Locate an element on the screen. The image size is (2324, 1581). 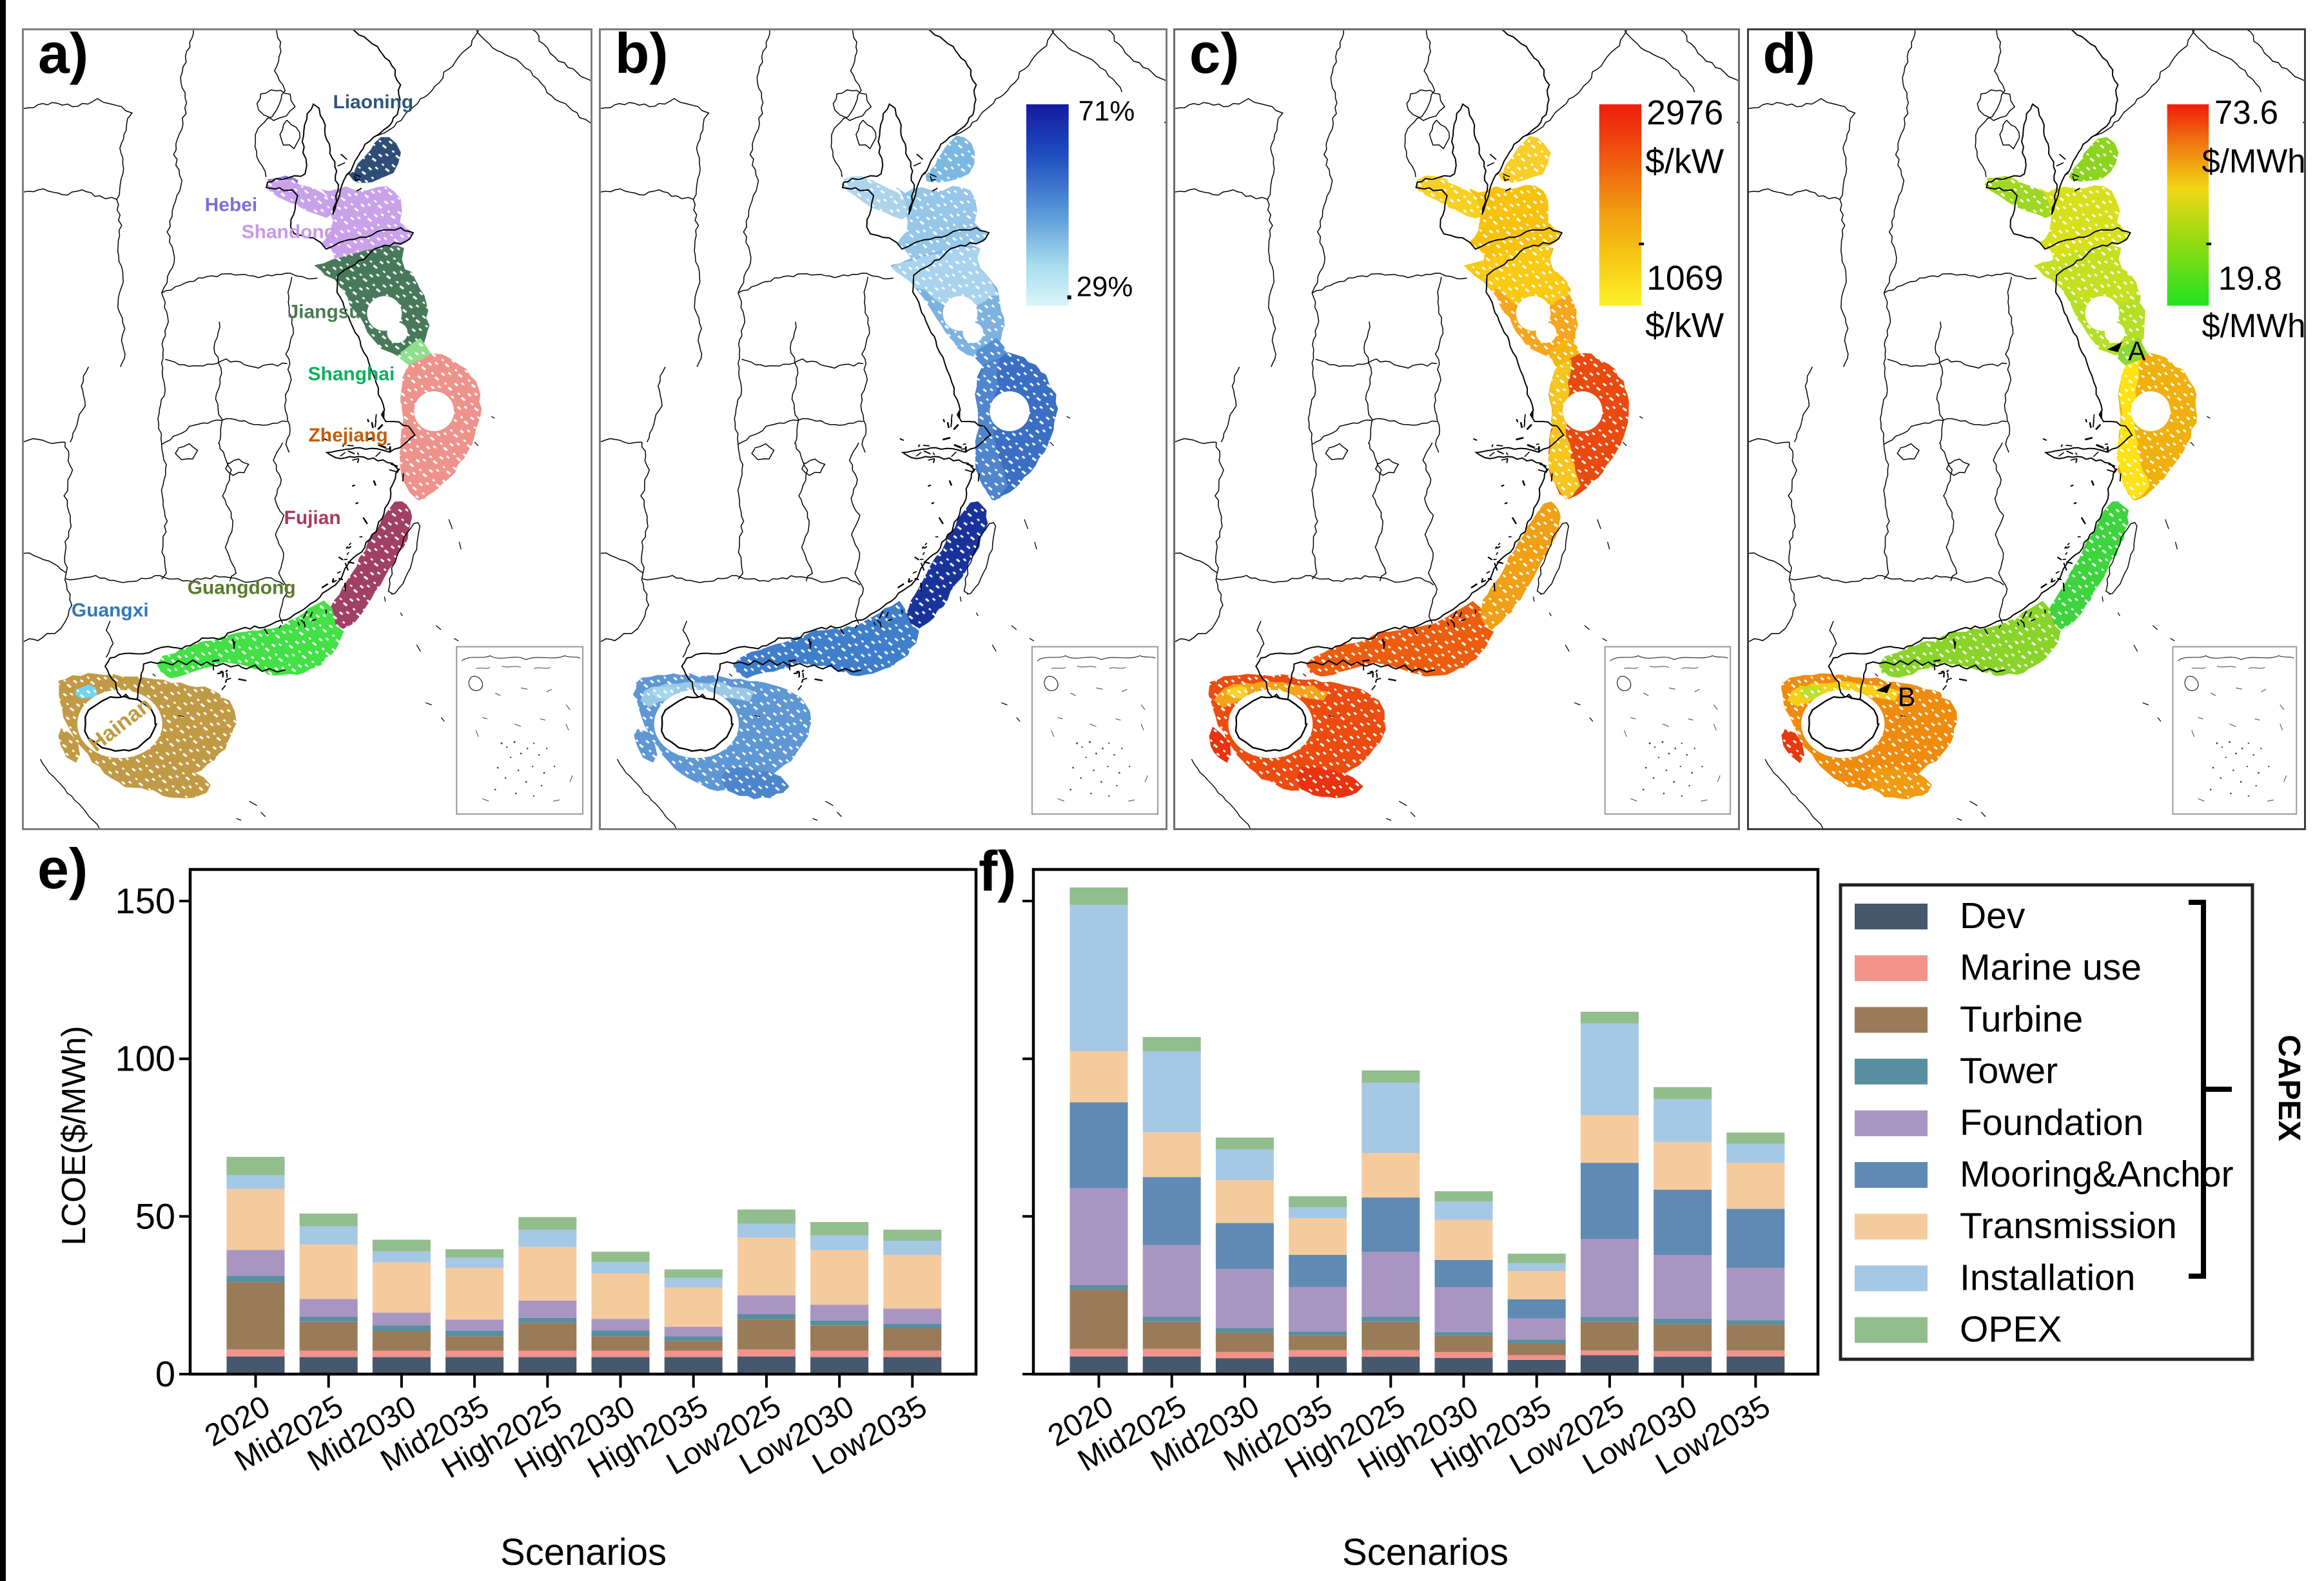
svg-text: 19.8 is located at coordinates (2250, 278).